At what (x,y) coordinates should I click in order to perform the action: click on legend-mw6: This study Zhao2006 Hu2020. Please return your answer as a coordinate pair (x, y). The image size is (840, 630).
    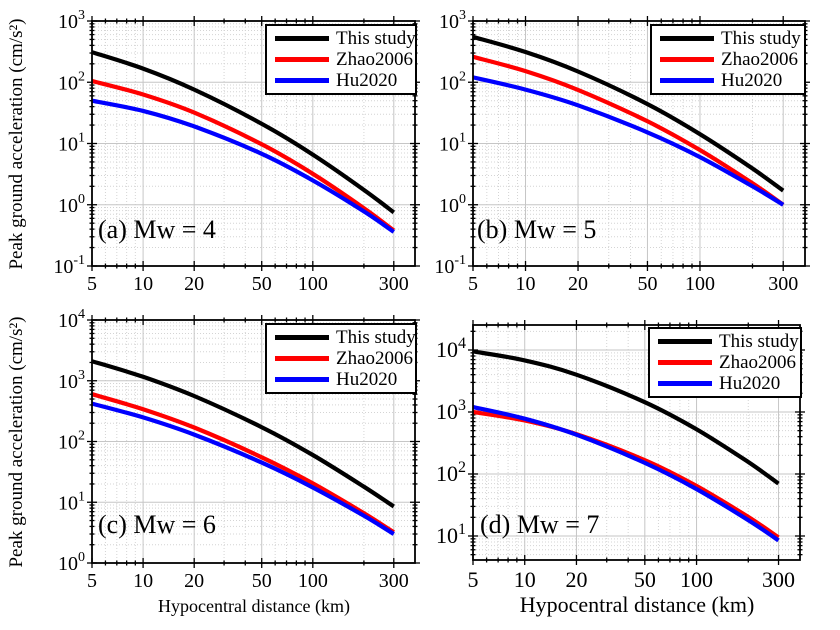
    Looking at the image, I should click on (341, 358).